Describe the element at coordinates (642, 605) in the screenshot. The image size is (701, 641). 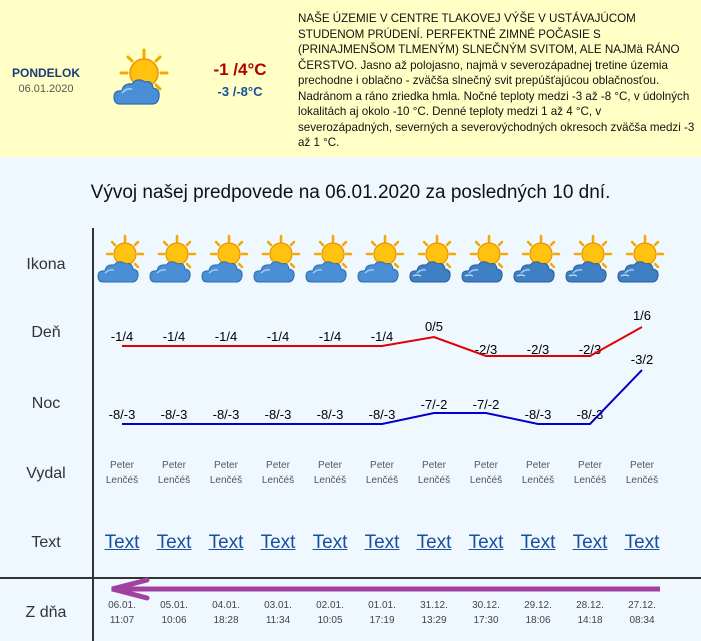
I see `issued-date: 27.12.` at that location.